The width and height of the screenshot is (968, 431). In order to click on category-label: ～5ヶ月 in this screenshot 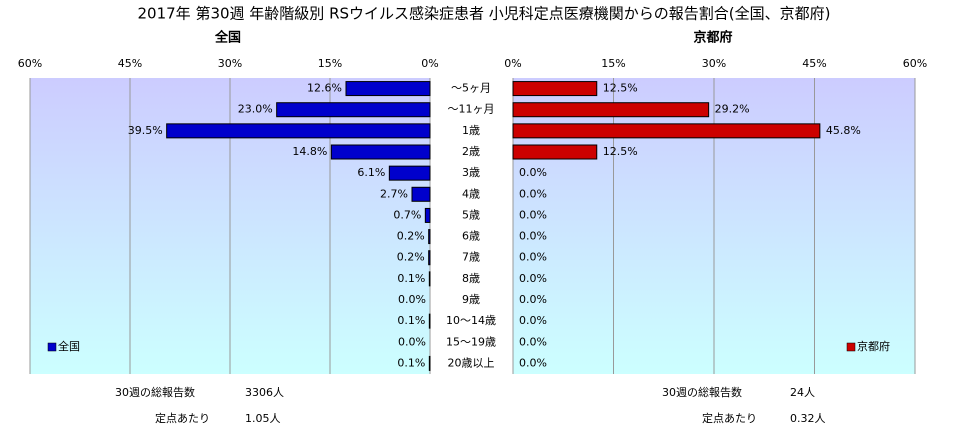, I will do `click(471, 88)`.